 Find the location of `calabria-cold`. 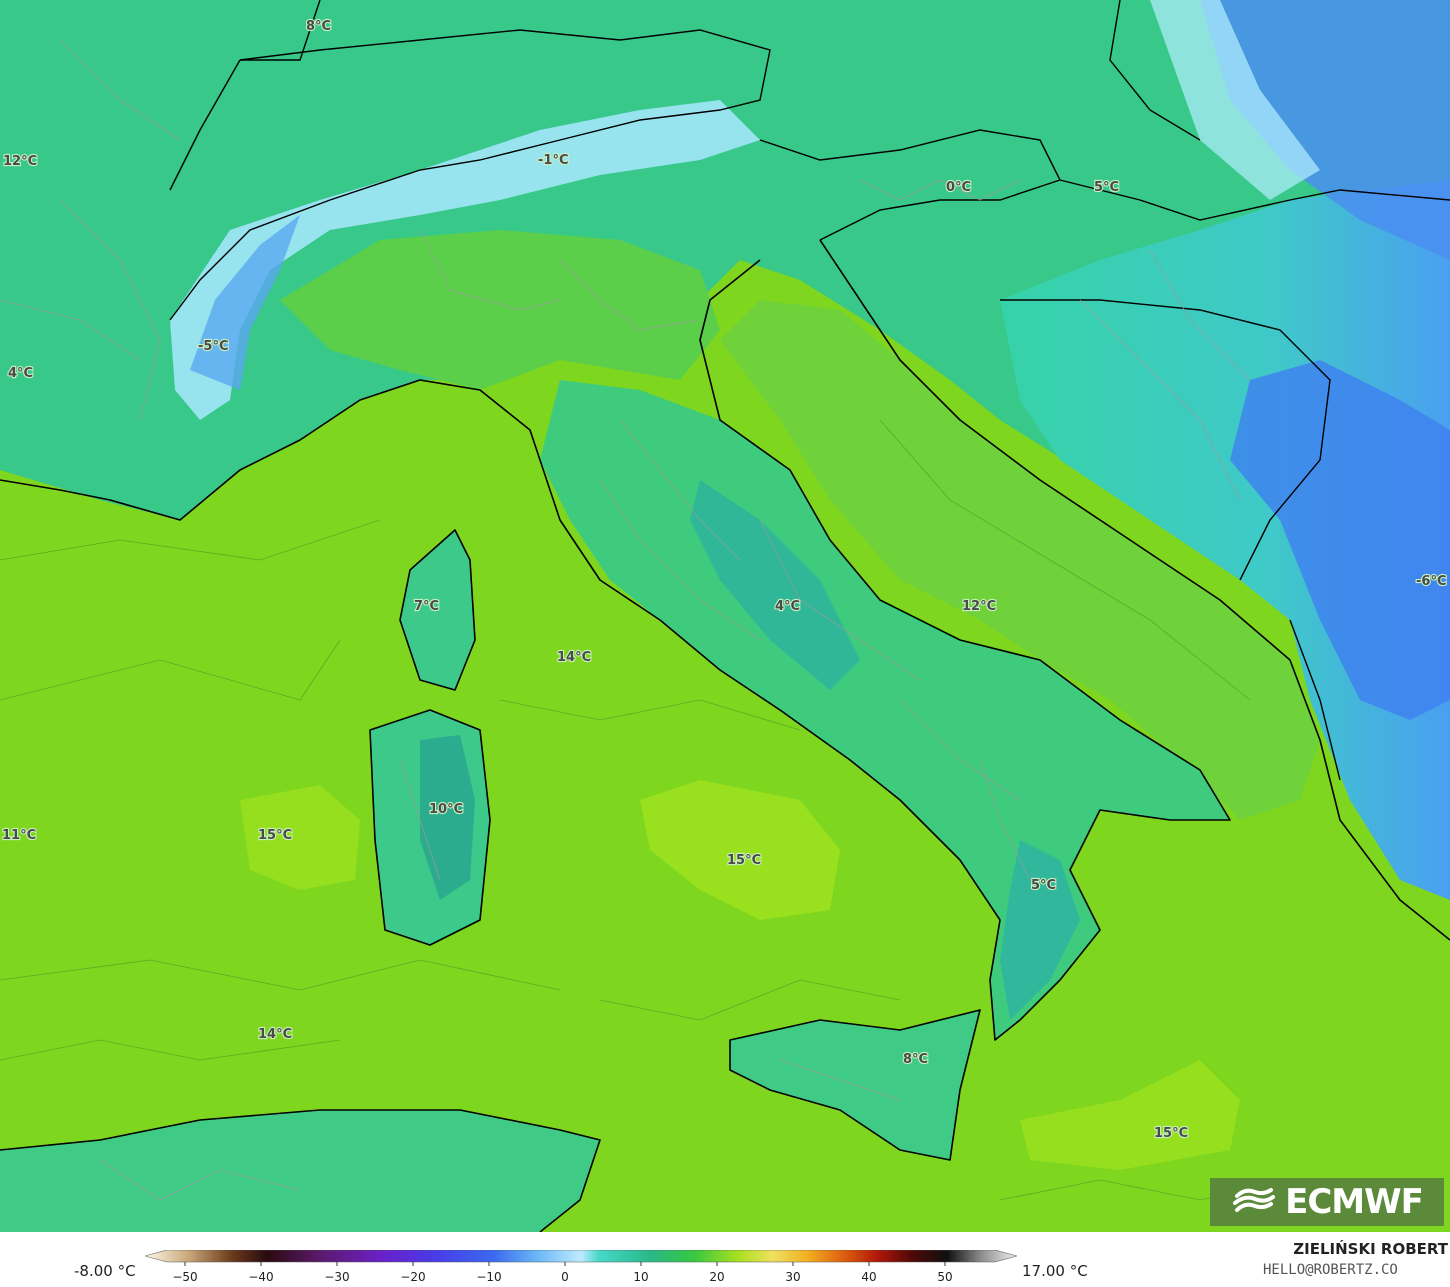

calabria-cold is located at coordinates (1040, 930).